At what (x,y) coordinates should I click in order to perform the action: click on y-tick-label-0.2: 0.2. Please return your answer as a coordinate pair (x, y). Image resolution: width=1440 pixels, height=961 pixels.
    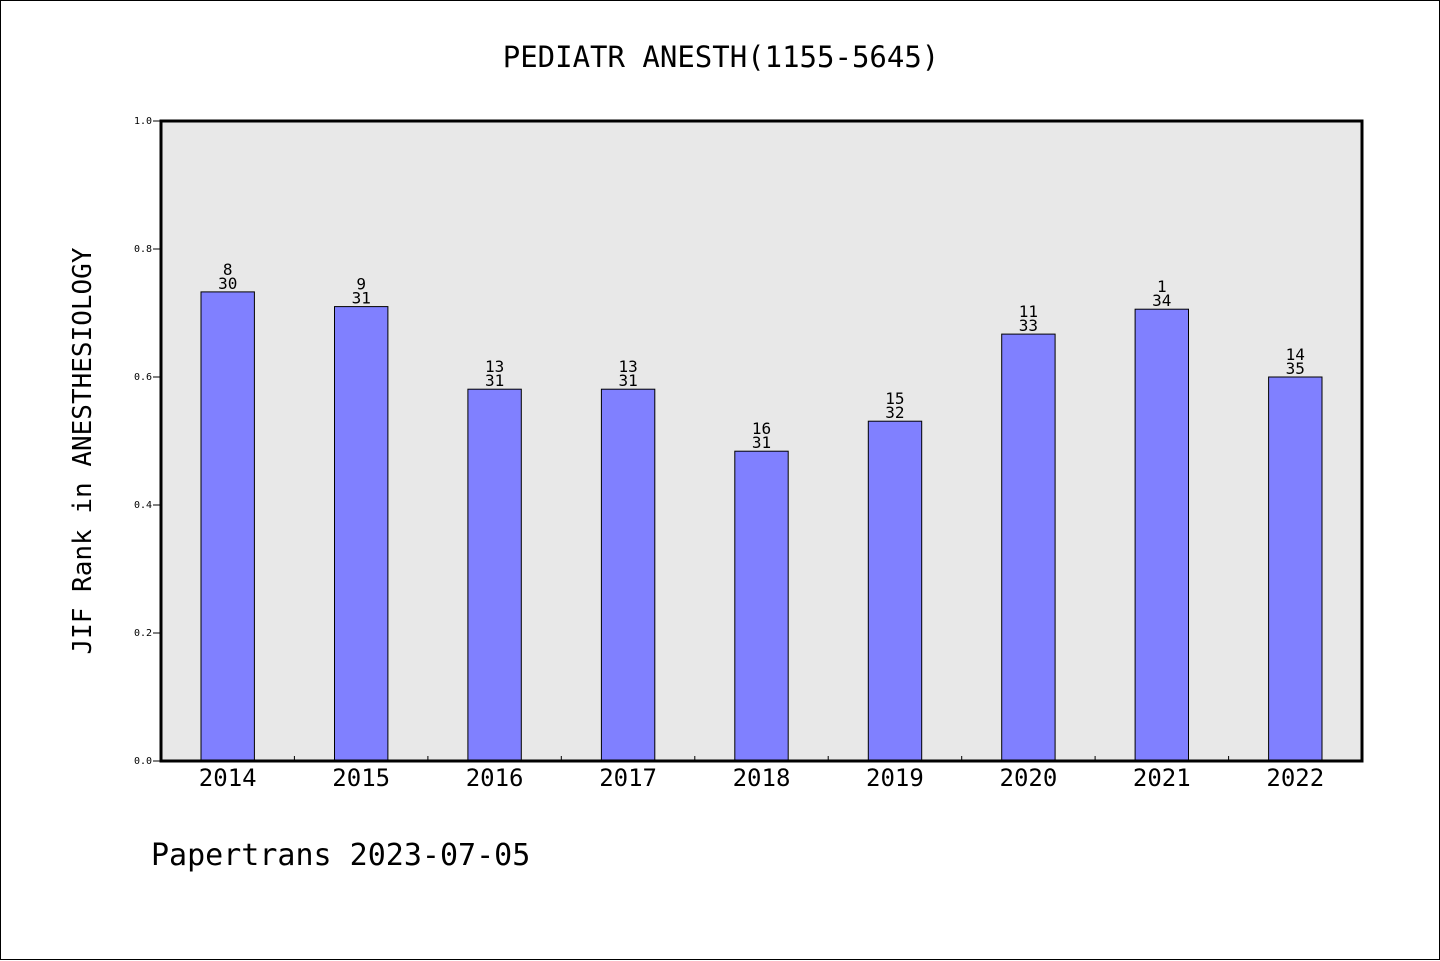
    Looking at the image, I should click on (143, 633).